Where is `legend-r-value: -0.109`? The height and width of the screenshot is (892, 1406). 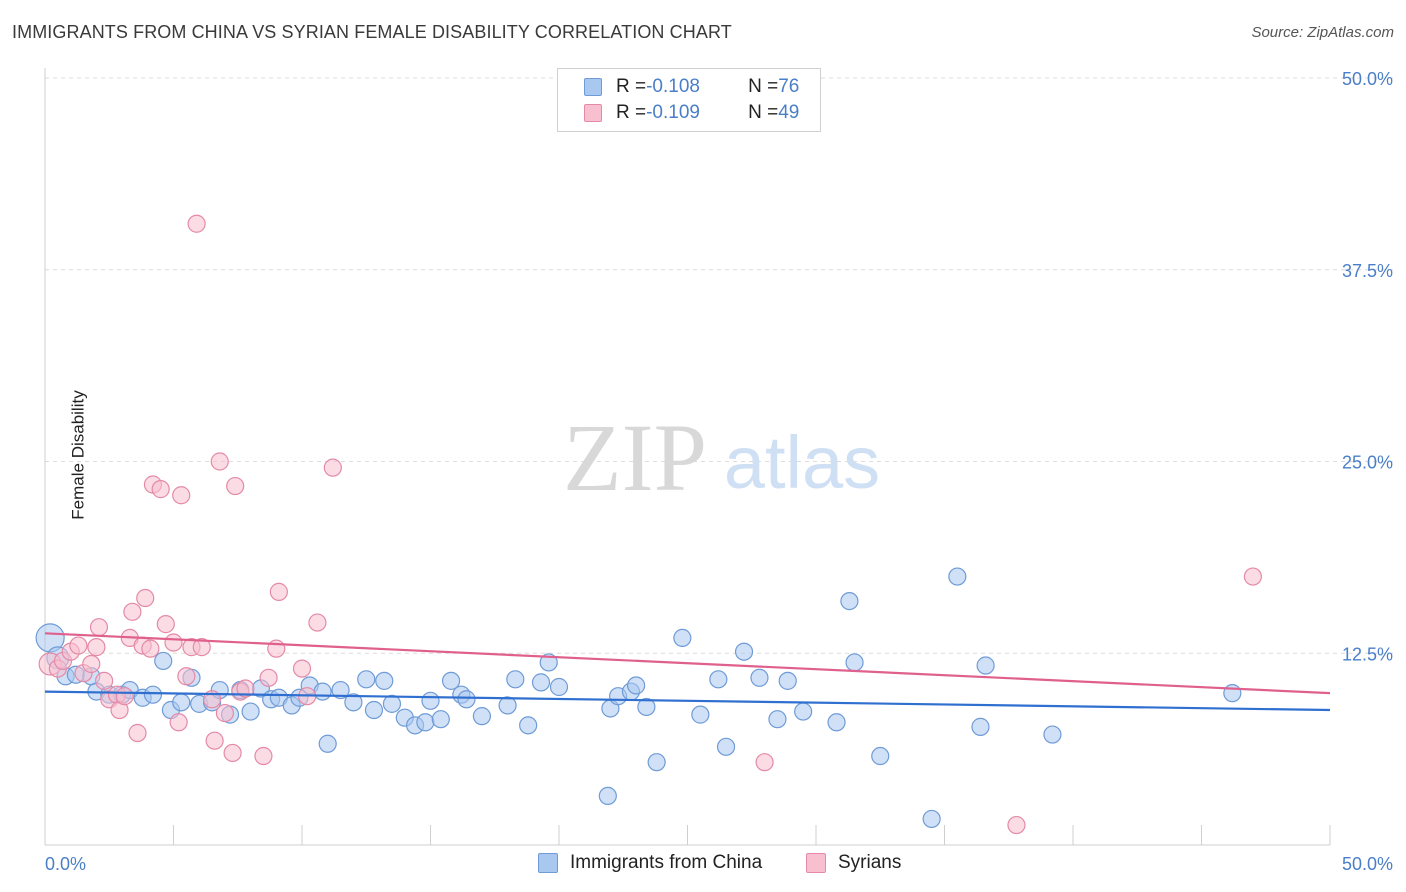 legend-r-value: -0.109 is located at coordinates (673, 112).